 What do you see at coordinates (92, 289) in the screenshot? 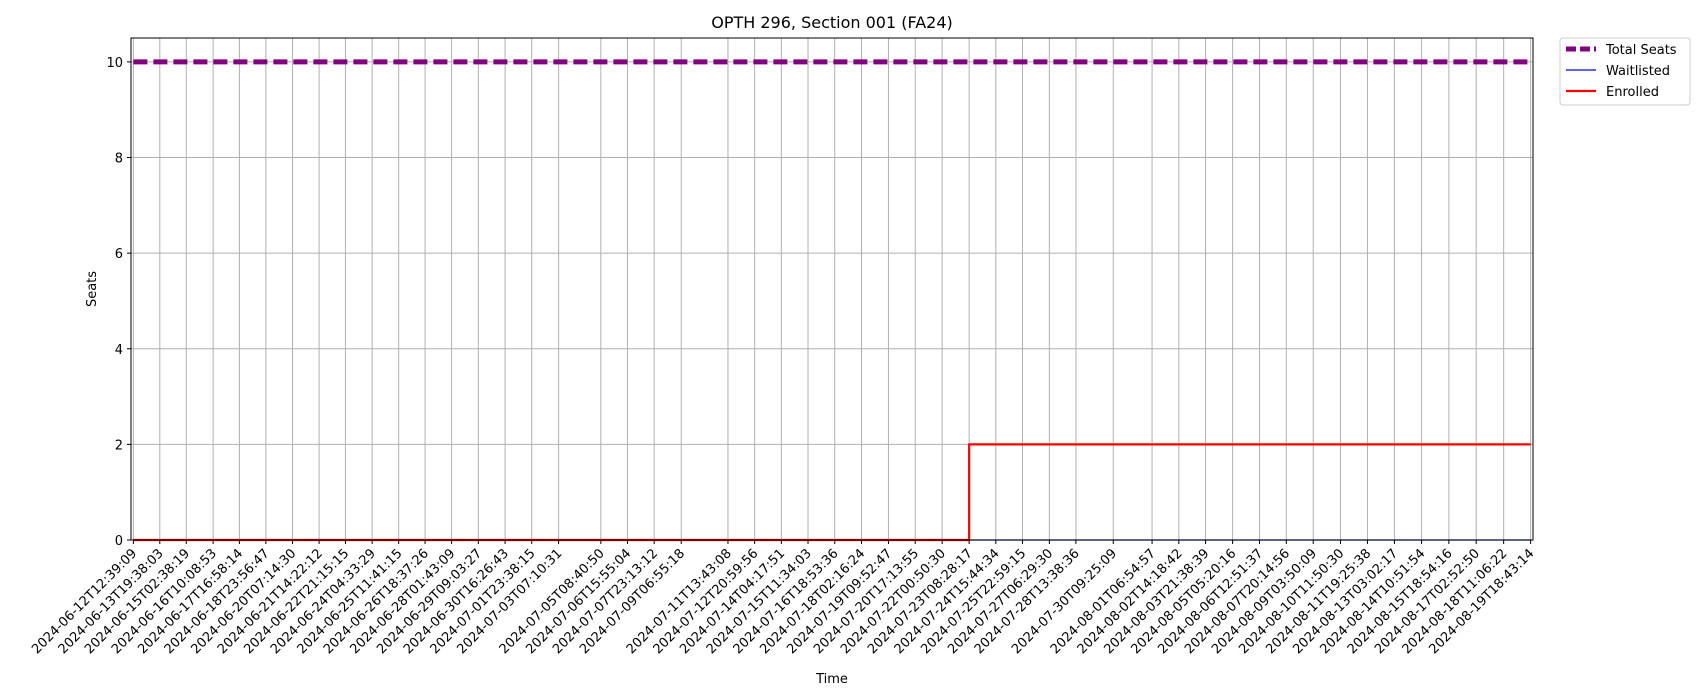
I see `y-axis-label: Seats` at bounding box center [92, 289].